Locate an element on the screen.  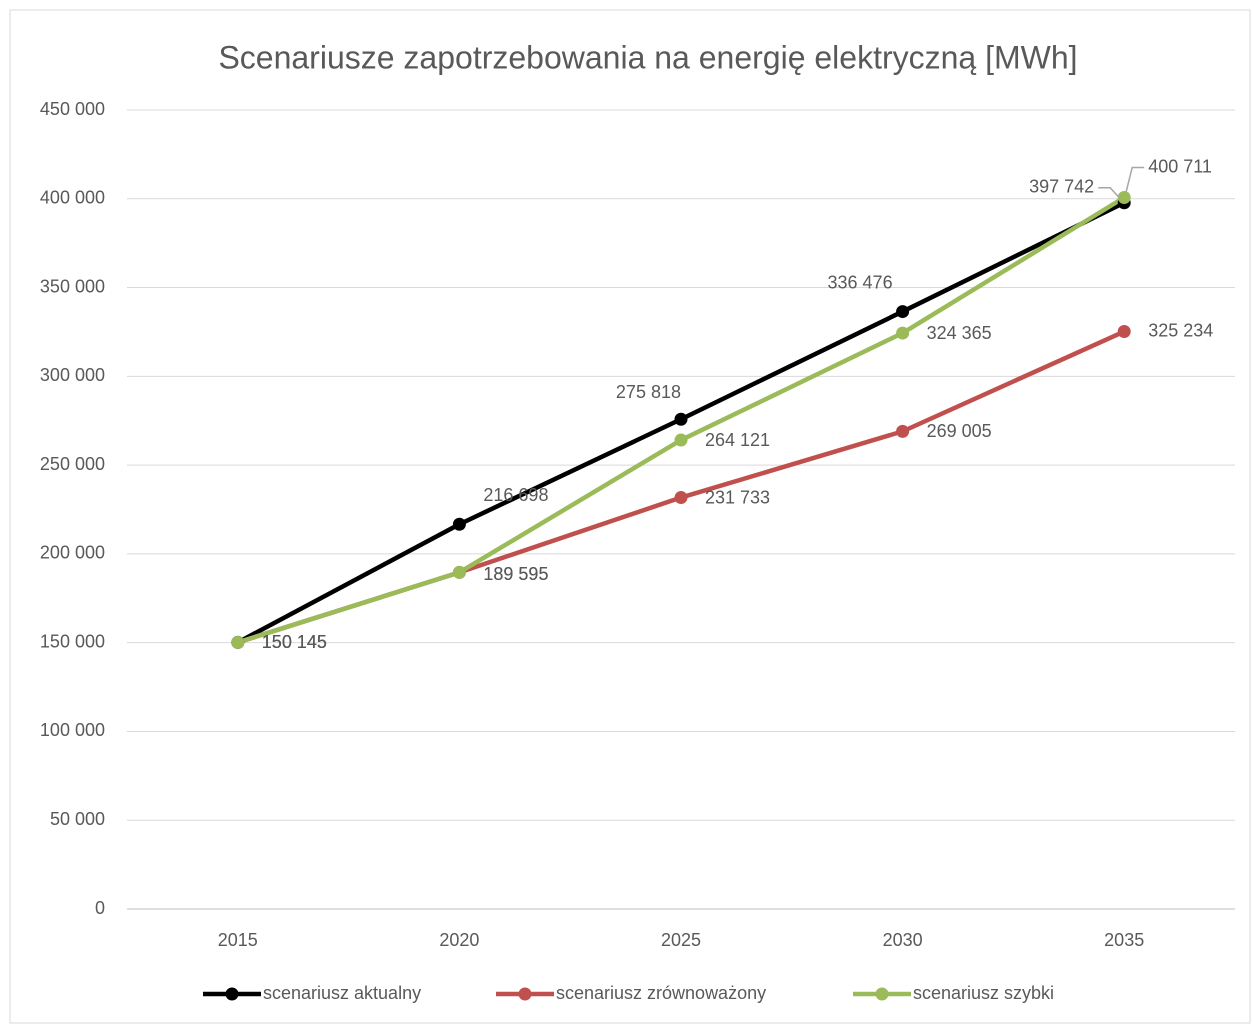
data-label: 264 121 is located at coordinates (737, 440).